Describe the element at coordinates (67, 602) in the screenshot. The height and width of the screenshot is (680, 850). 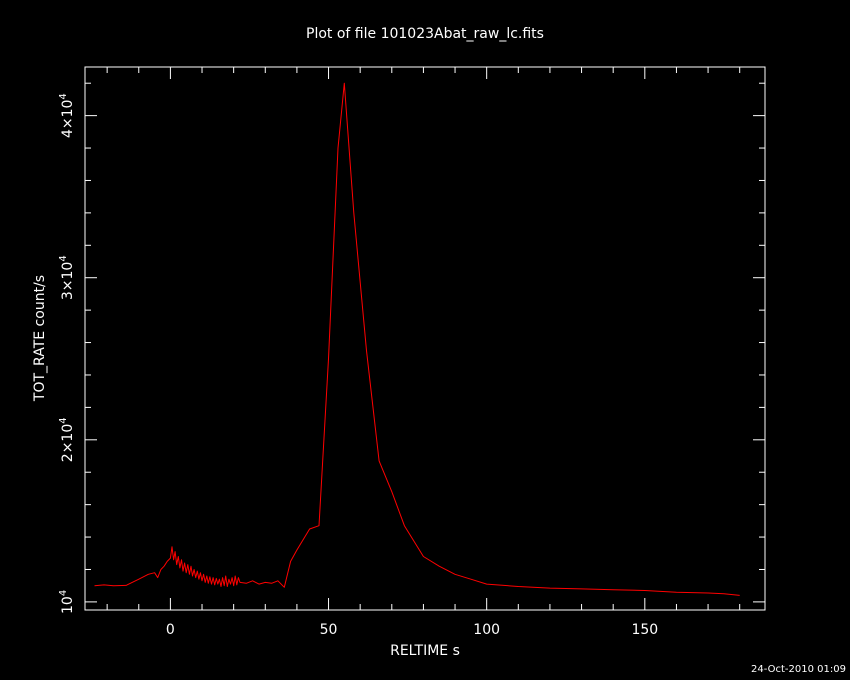
I see `y-tick-label: 104` at that location.